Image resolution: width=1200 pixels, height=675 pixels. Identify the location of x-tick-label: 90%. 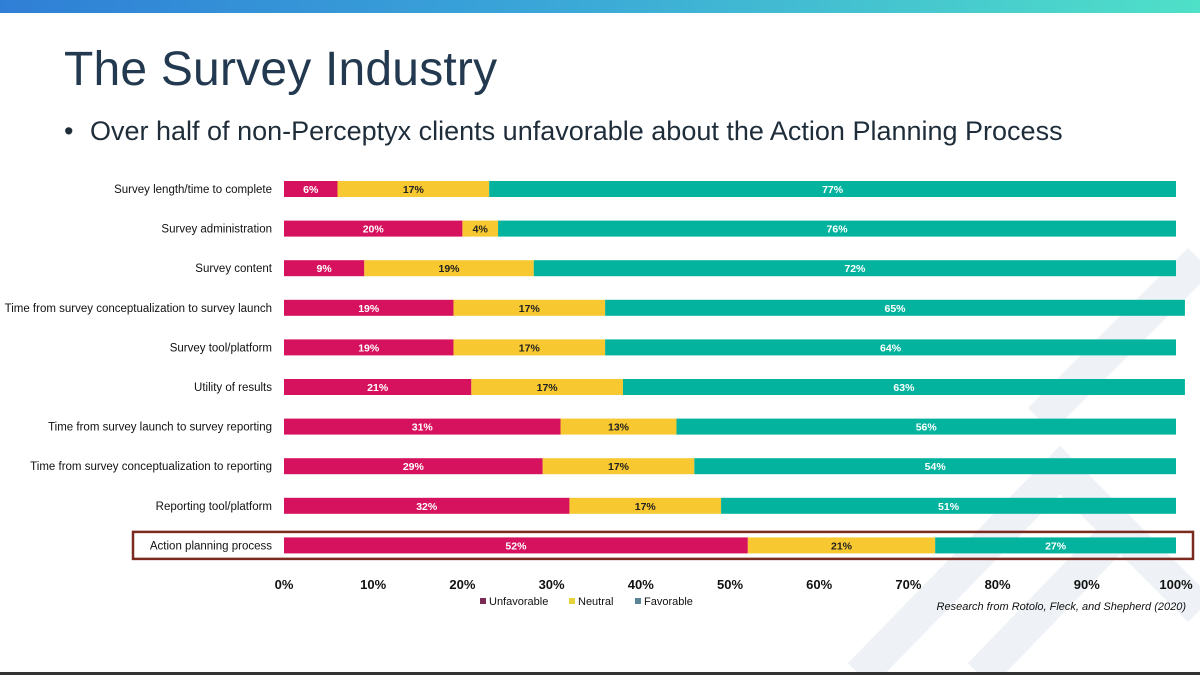
(1087, 584).